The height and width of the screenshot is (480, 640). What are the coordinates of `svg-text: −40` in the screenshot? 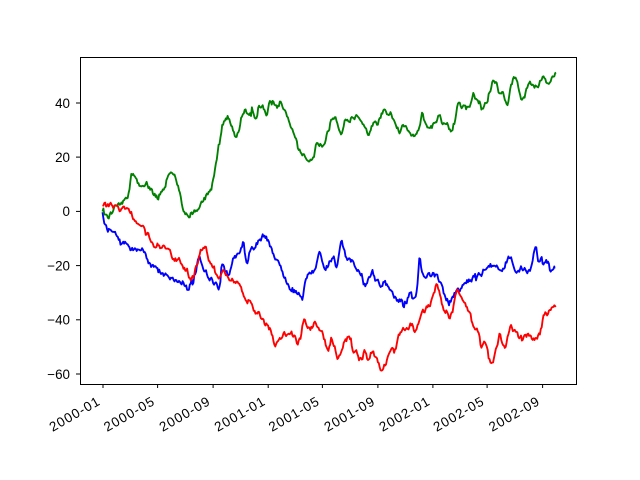 It's located at (58, 320).